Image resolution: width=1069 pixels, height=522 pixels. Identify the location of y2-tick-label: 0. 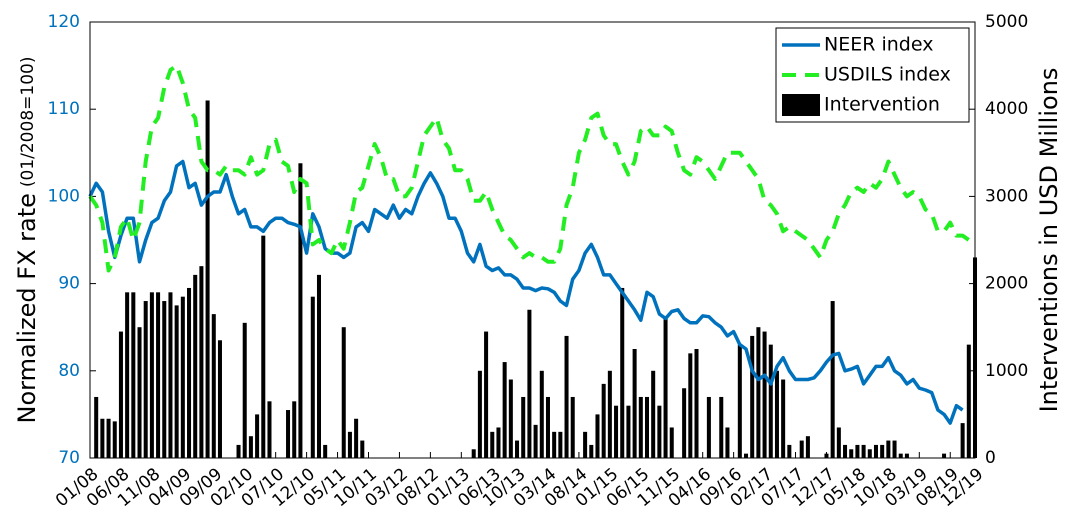
(990, 458).